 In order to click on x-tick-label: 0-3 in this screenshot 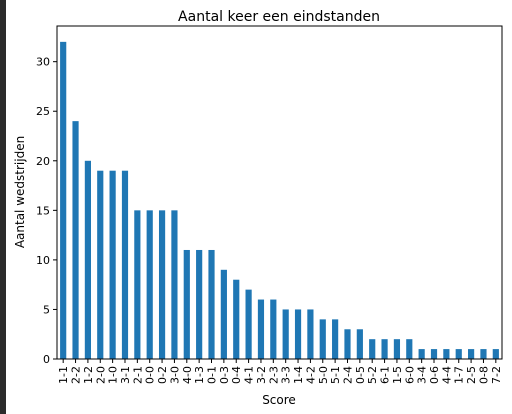, I will do `click(224, 375)`.